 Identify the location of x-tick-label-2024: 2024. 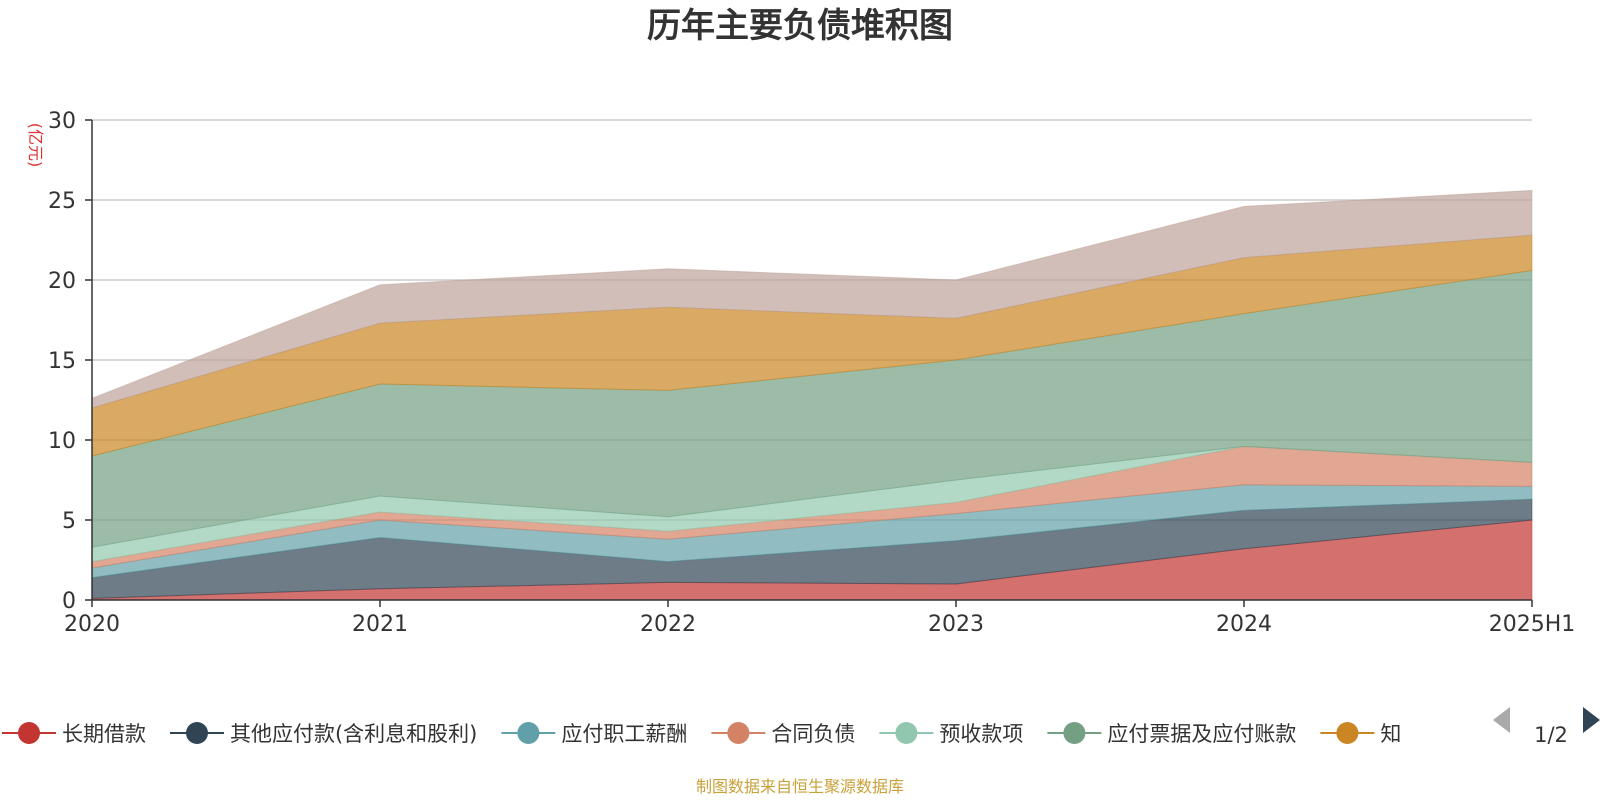
(1244, 624).